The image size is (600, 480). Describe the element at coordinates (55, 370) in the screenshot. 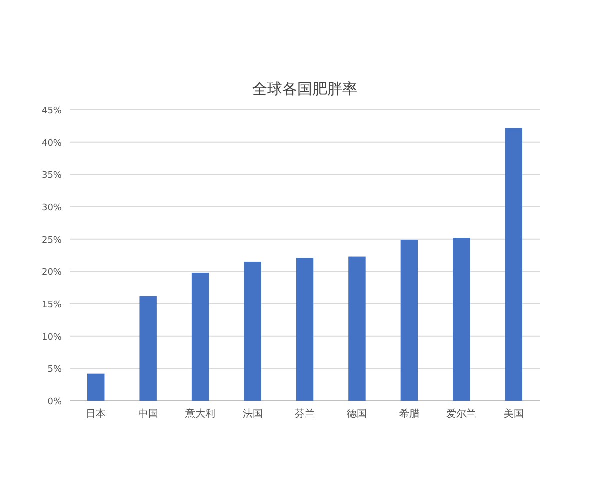

I see `y-tick-label: 5%` at that location.